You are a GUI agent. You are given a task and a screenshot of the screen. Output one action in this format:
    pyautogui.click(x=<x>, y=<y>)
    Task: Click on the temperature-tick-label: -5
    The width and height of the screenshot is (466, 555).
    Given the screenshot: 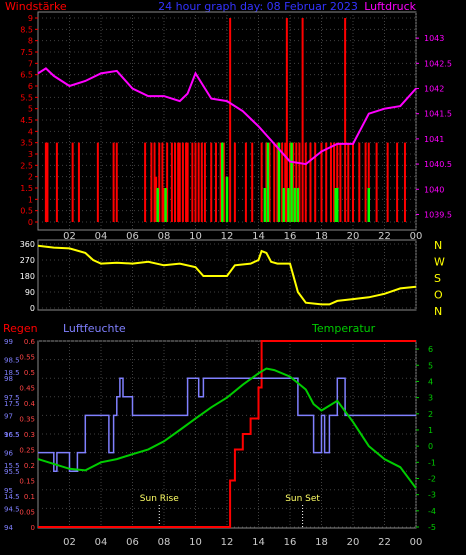 What is the action you would take?
    pyautogui.click(x=432, y=527)
    